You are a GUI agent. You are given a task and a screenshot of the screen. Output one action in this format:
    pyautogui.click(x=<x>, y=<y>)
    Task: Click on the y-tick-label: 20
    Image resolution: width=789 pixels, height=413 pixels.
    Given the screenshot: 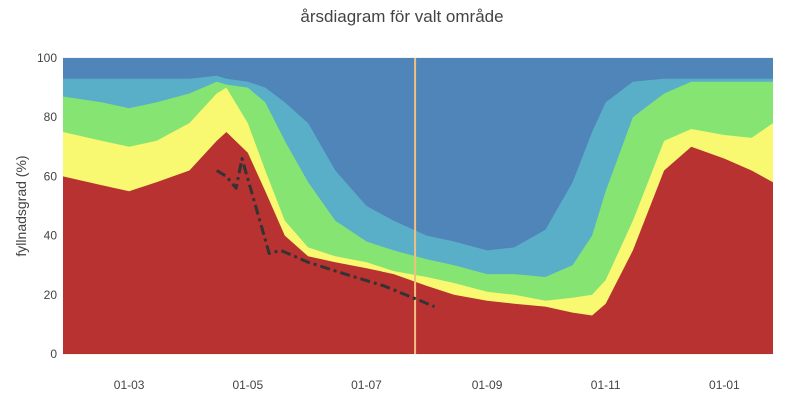 What is the action you would take?
    pyautogui.click(x=51, y=295)
    